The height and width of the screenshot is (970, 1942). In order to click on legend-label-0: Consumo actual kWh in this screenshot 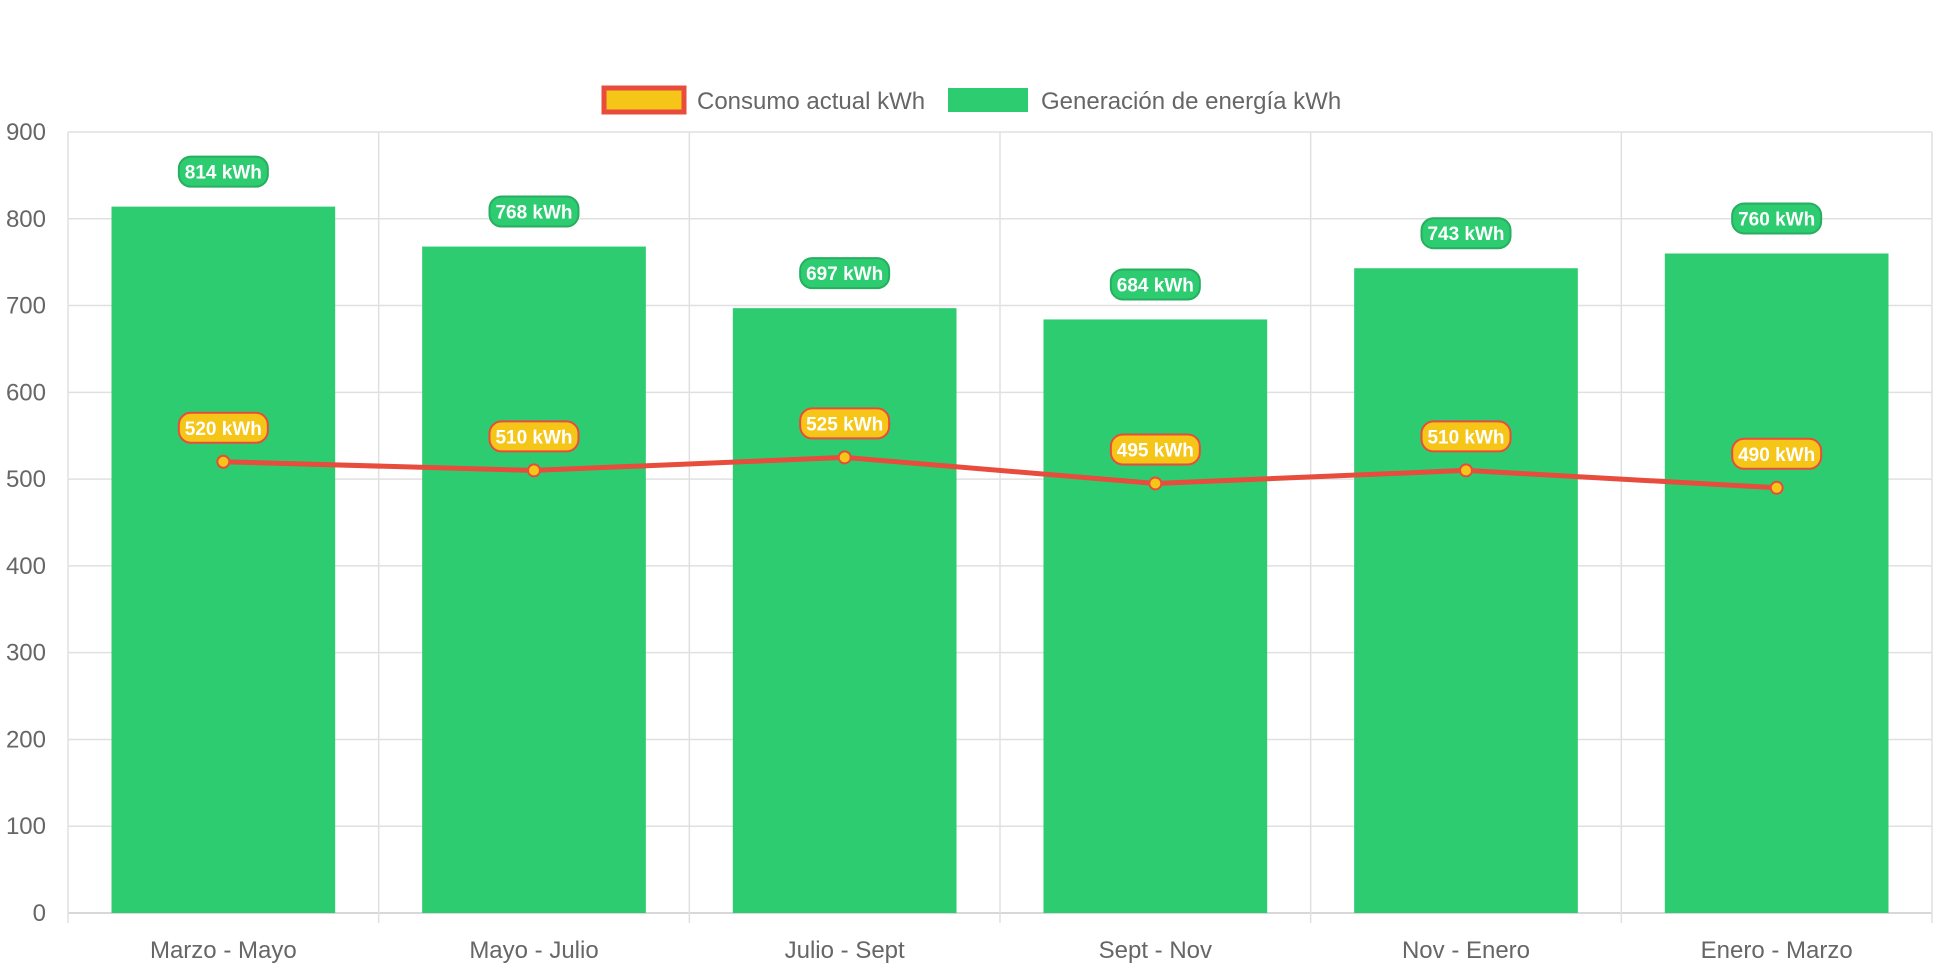, I will do `click(811, 101)`.